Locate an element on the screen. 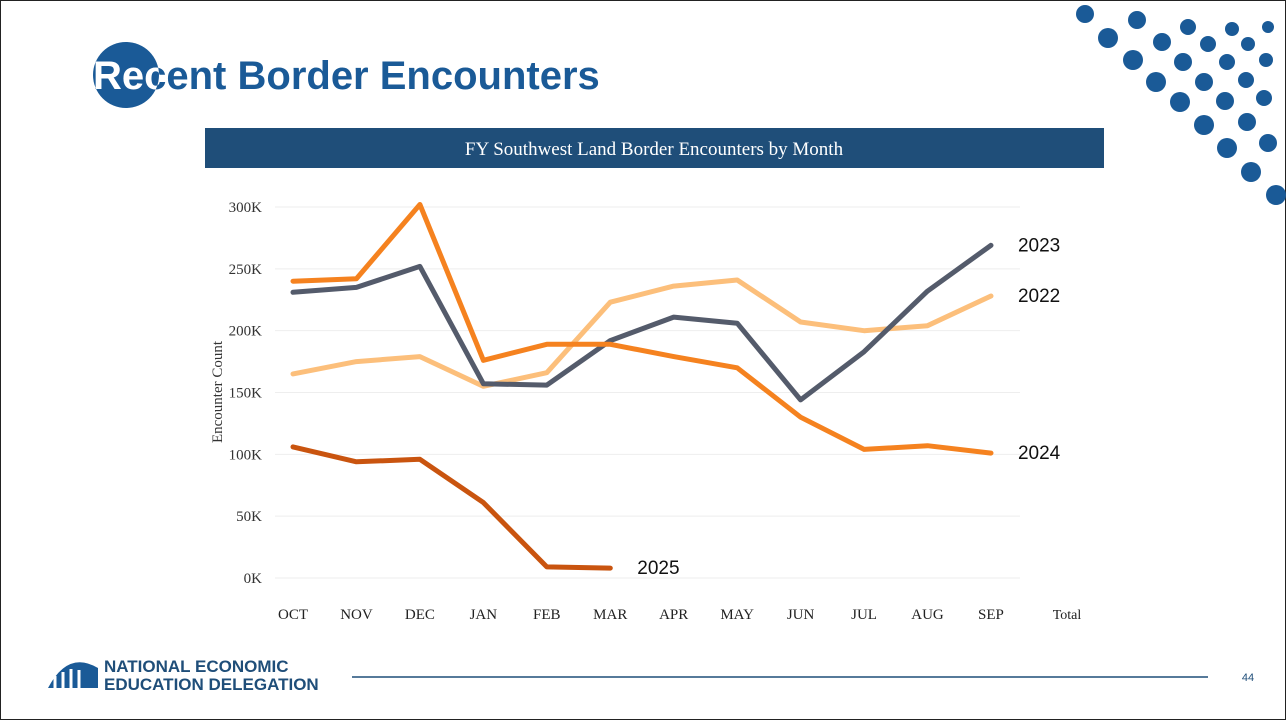  y-tick-label: 150K is located at coordinates (246, 394).